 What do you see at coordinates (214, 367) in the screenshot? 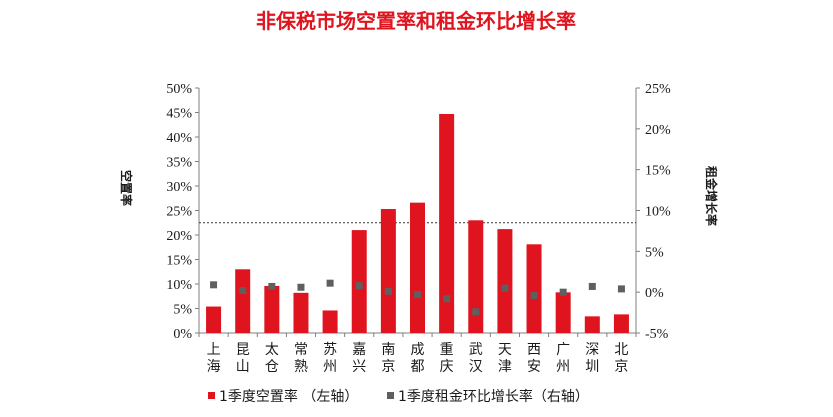
I see `x-tick-label: 海` at bounding box center [214, 367].